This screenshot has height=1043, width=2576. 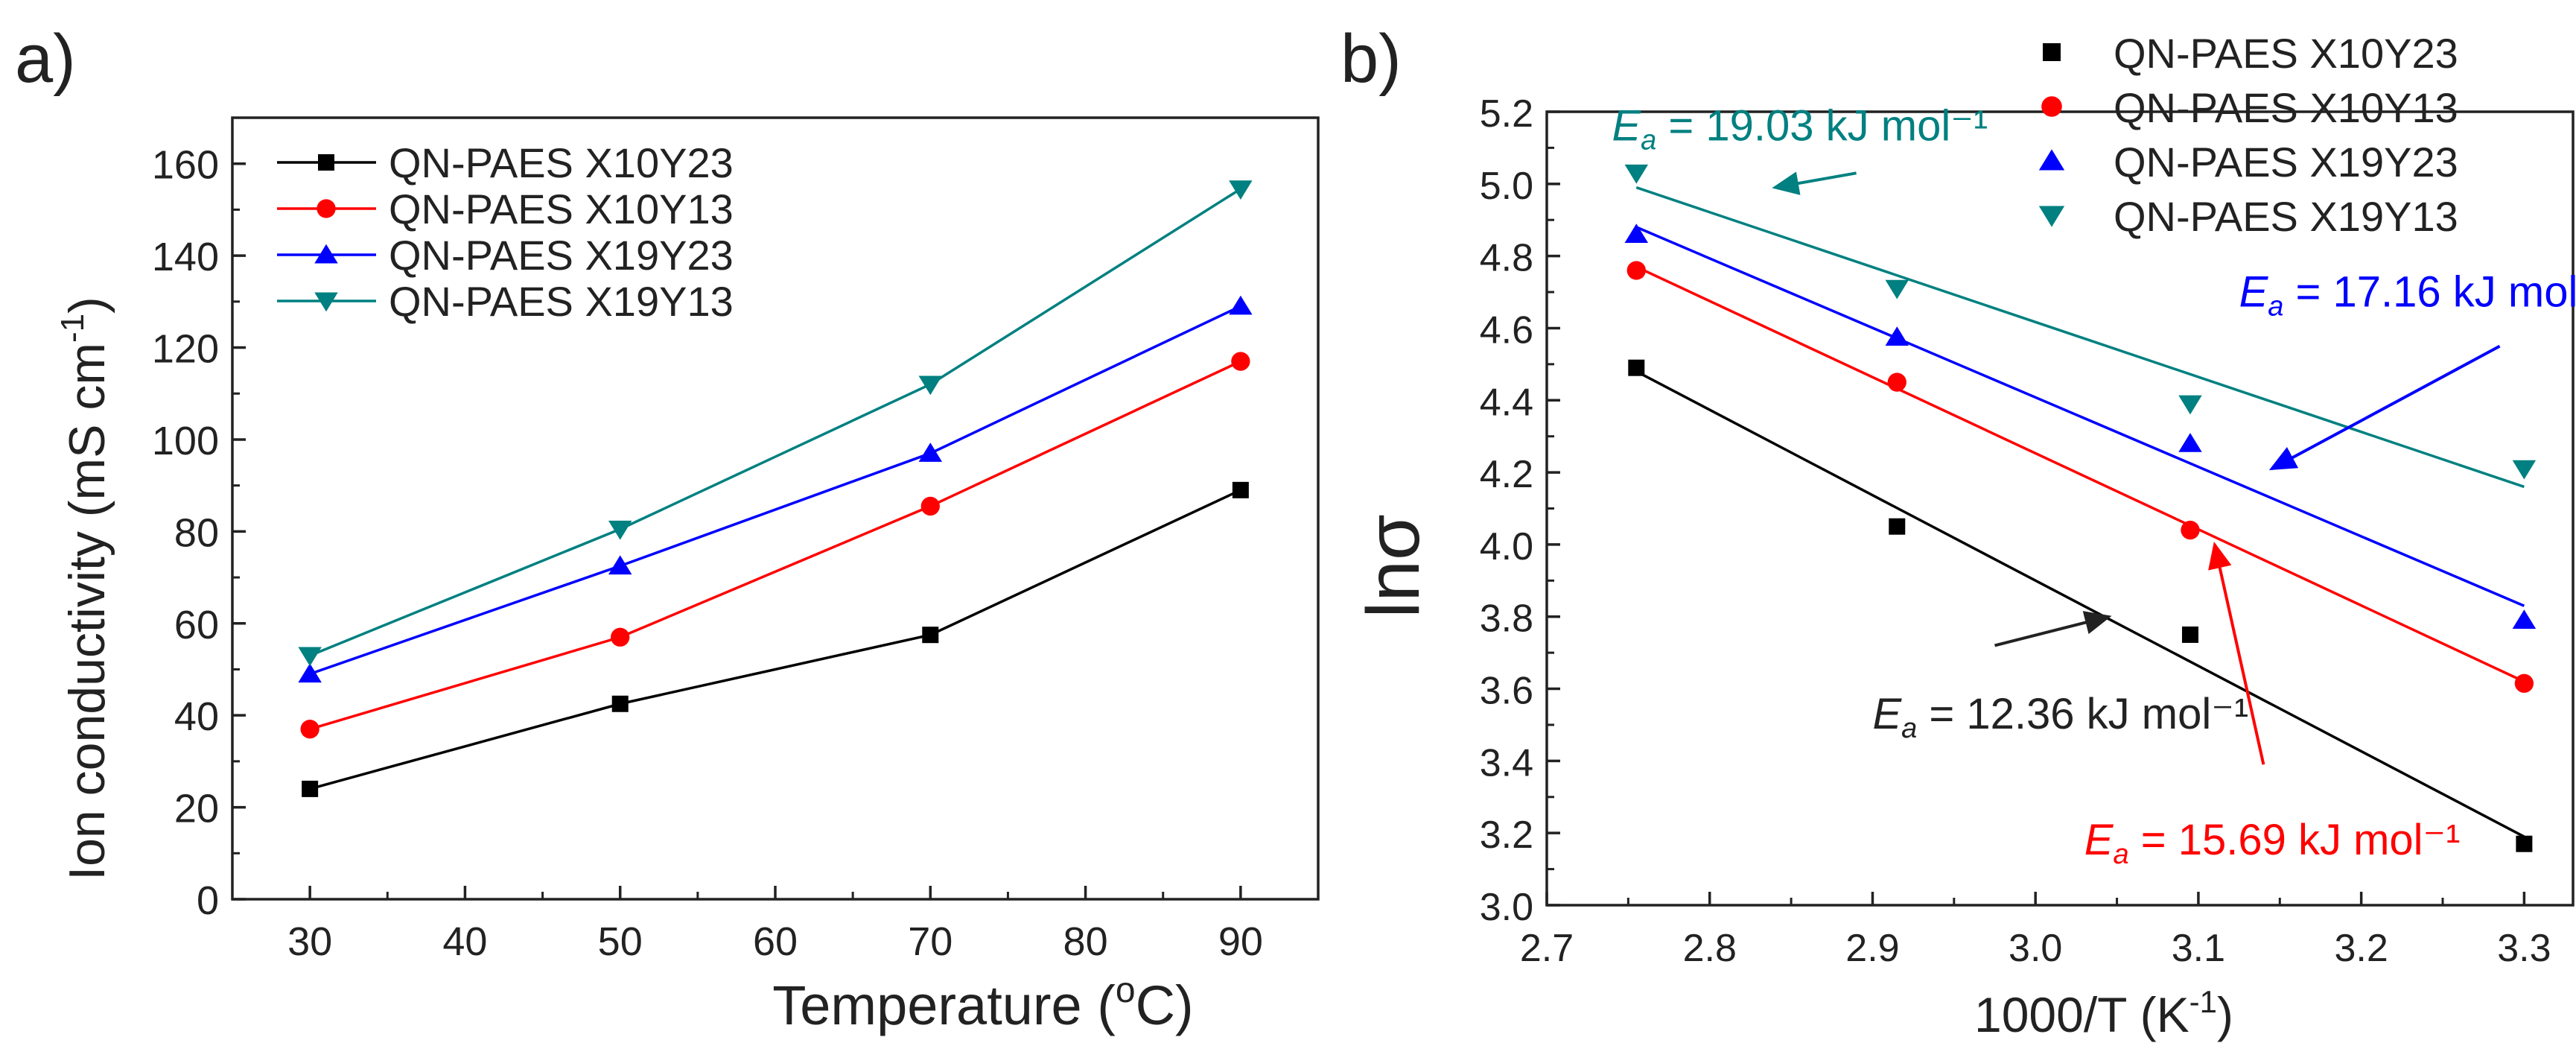 What do you see at coordinates (1126, 991) in the screenshot?
I see `x-axis-title-a-superscript: o` at bounding box center [1126, 991].